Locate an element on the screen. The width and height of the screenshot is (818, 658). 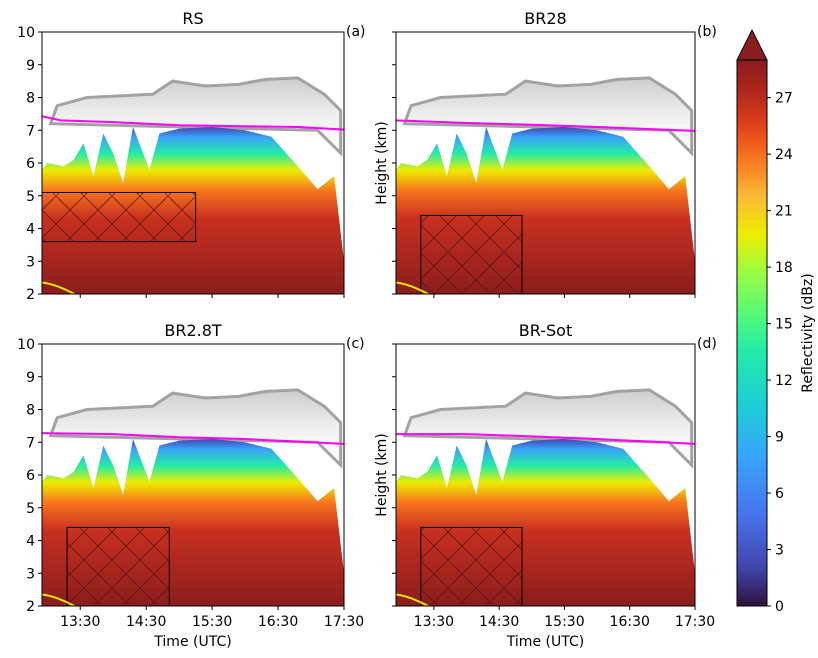
colorbar-body is located at coordinates (752, 333).